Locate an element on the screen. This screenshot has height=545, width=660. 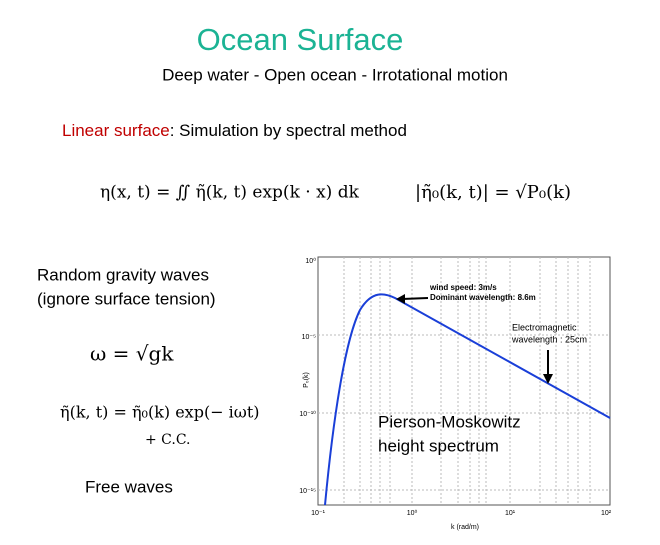
x-tick-label: 10¹ is located at coordinates (510, 513).